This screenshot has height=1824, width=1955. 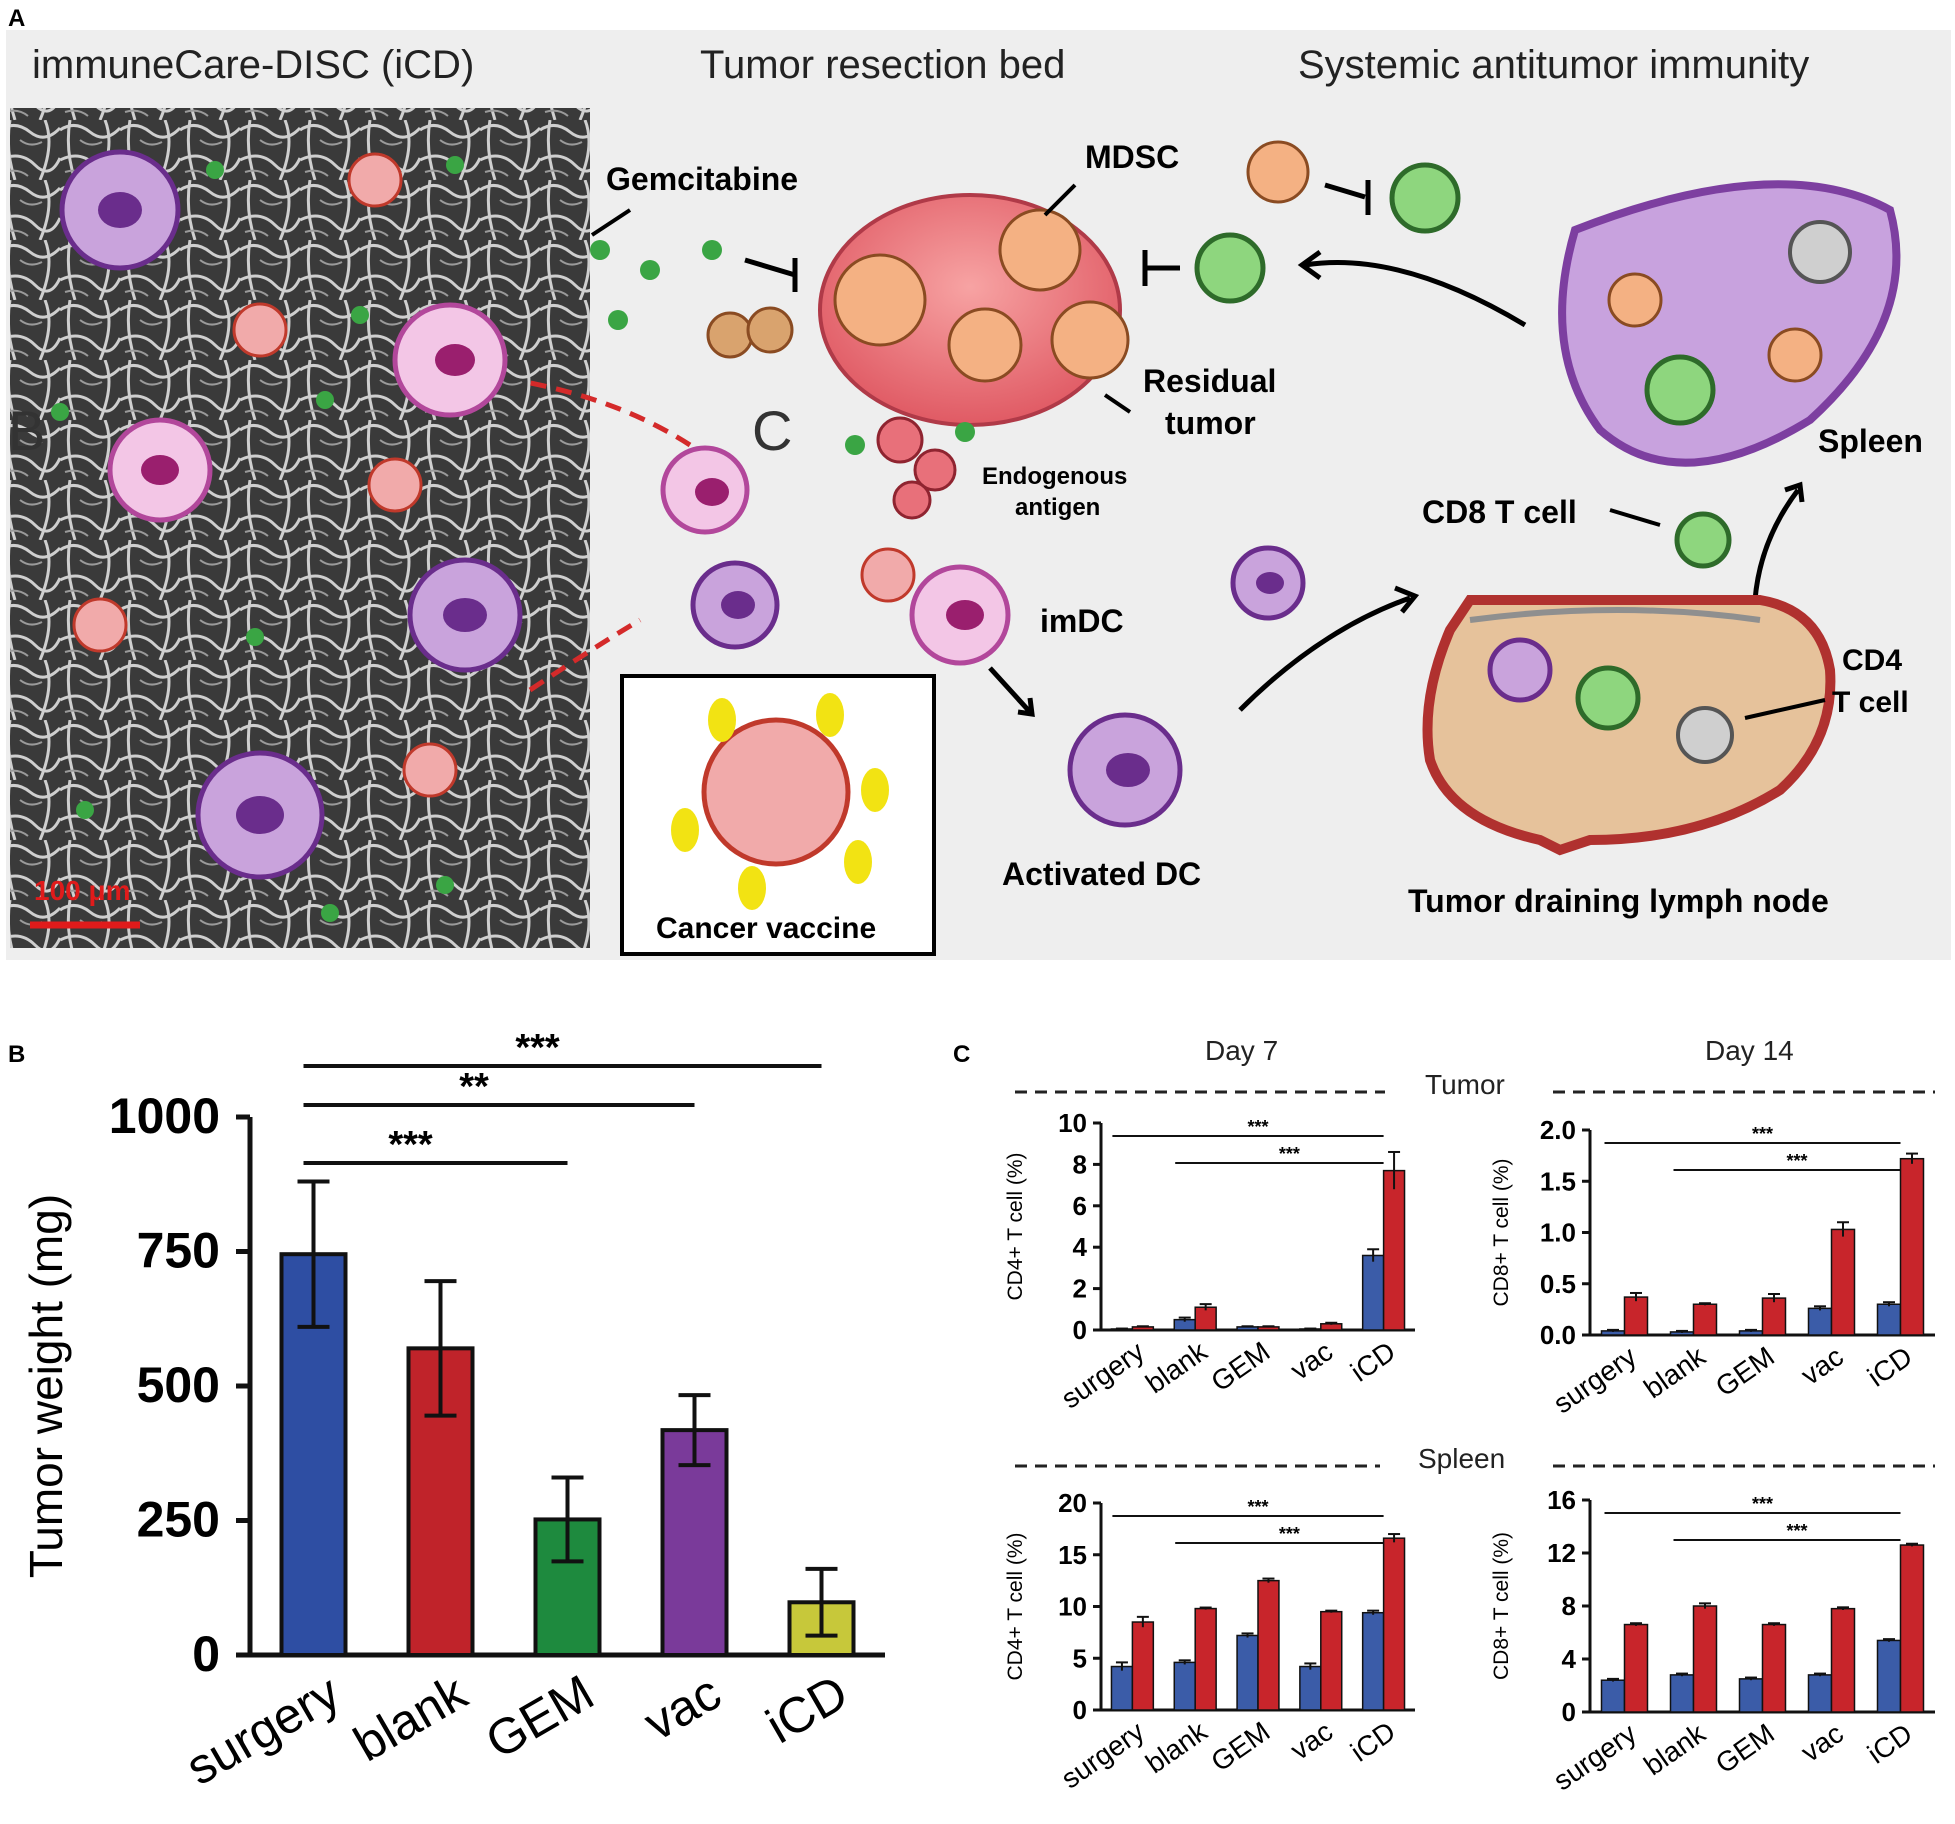 I want to click on mdsc-cell-icon, so click(x=1278, y=172).